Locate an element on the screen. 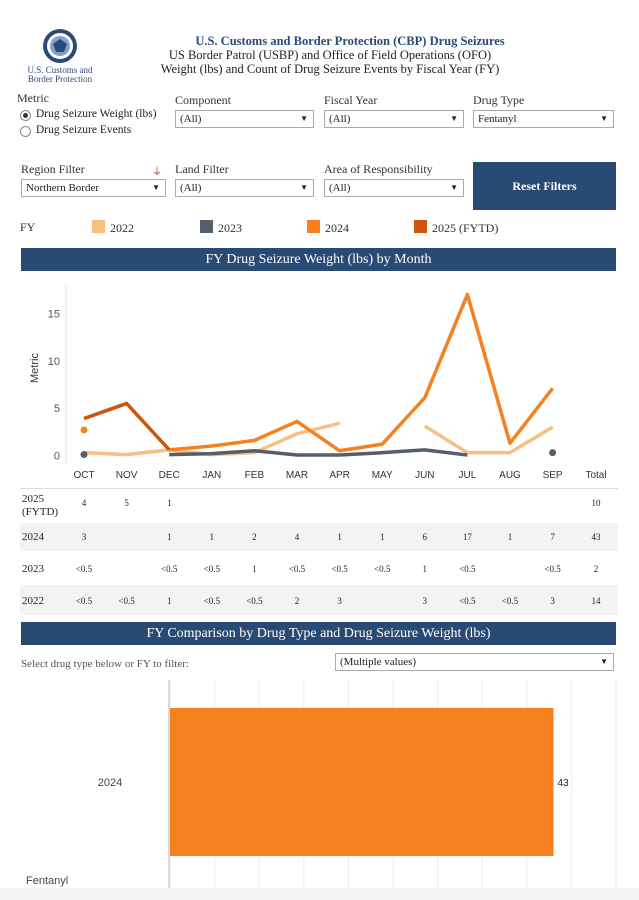  cbp-logo is located at coordinates (60, 46).